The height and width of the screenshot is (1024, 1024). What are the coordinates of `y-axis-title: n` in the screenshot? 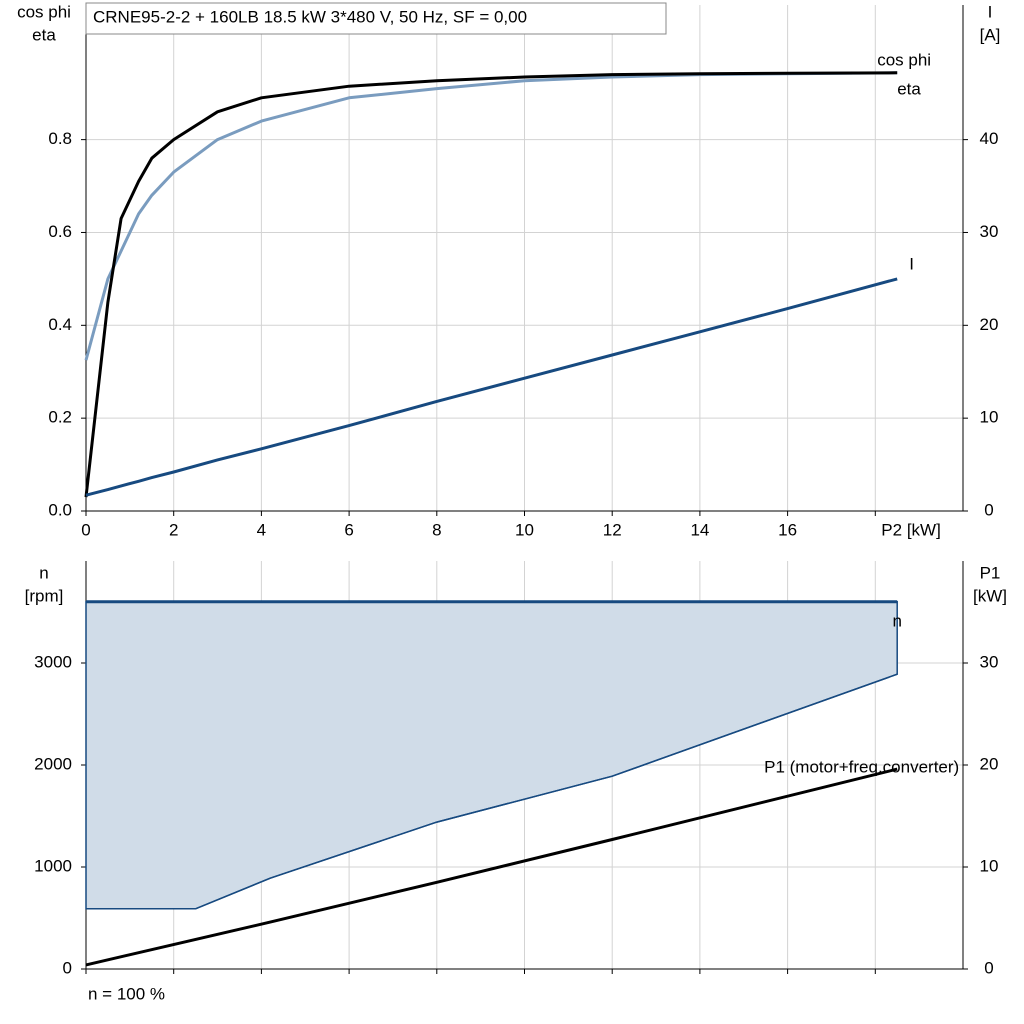 It's located at (43, 572).